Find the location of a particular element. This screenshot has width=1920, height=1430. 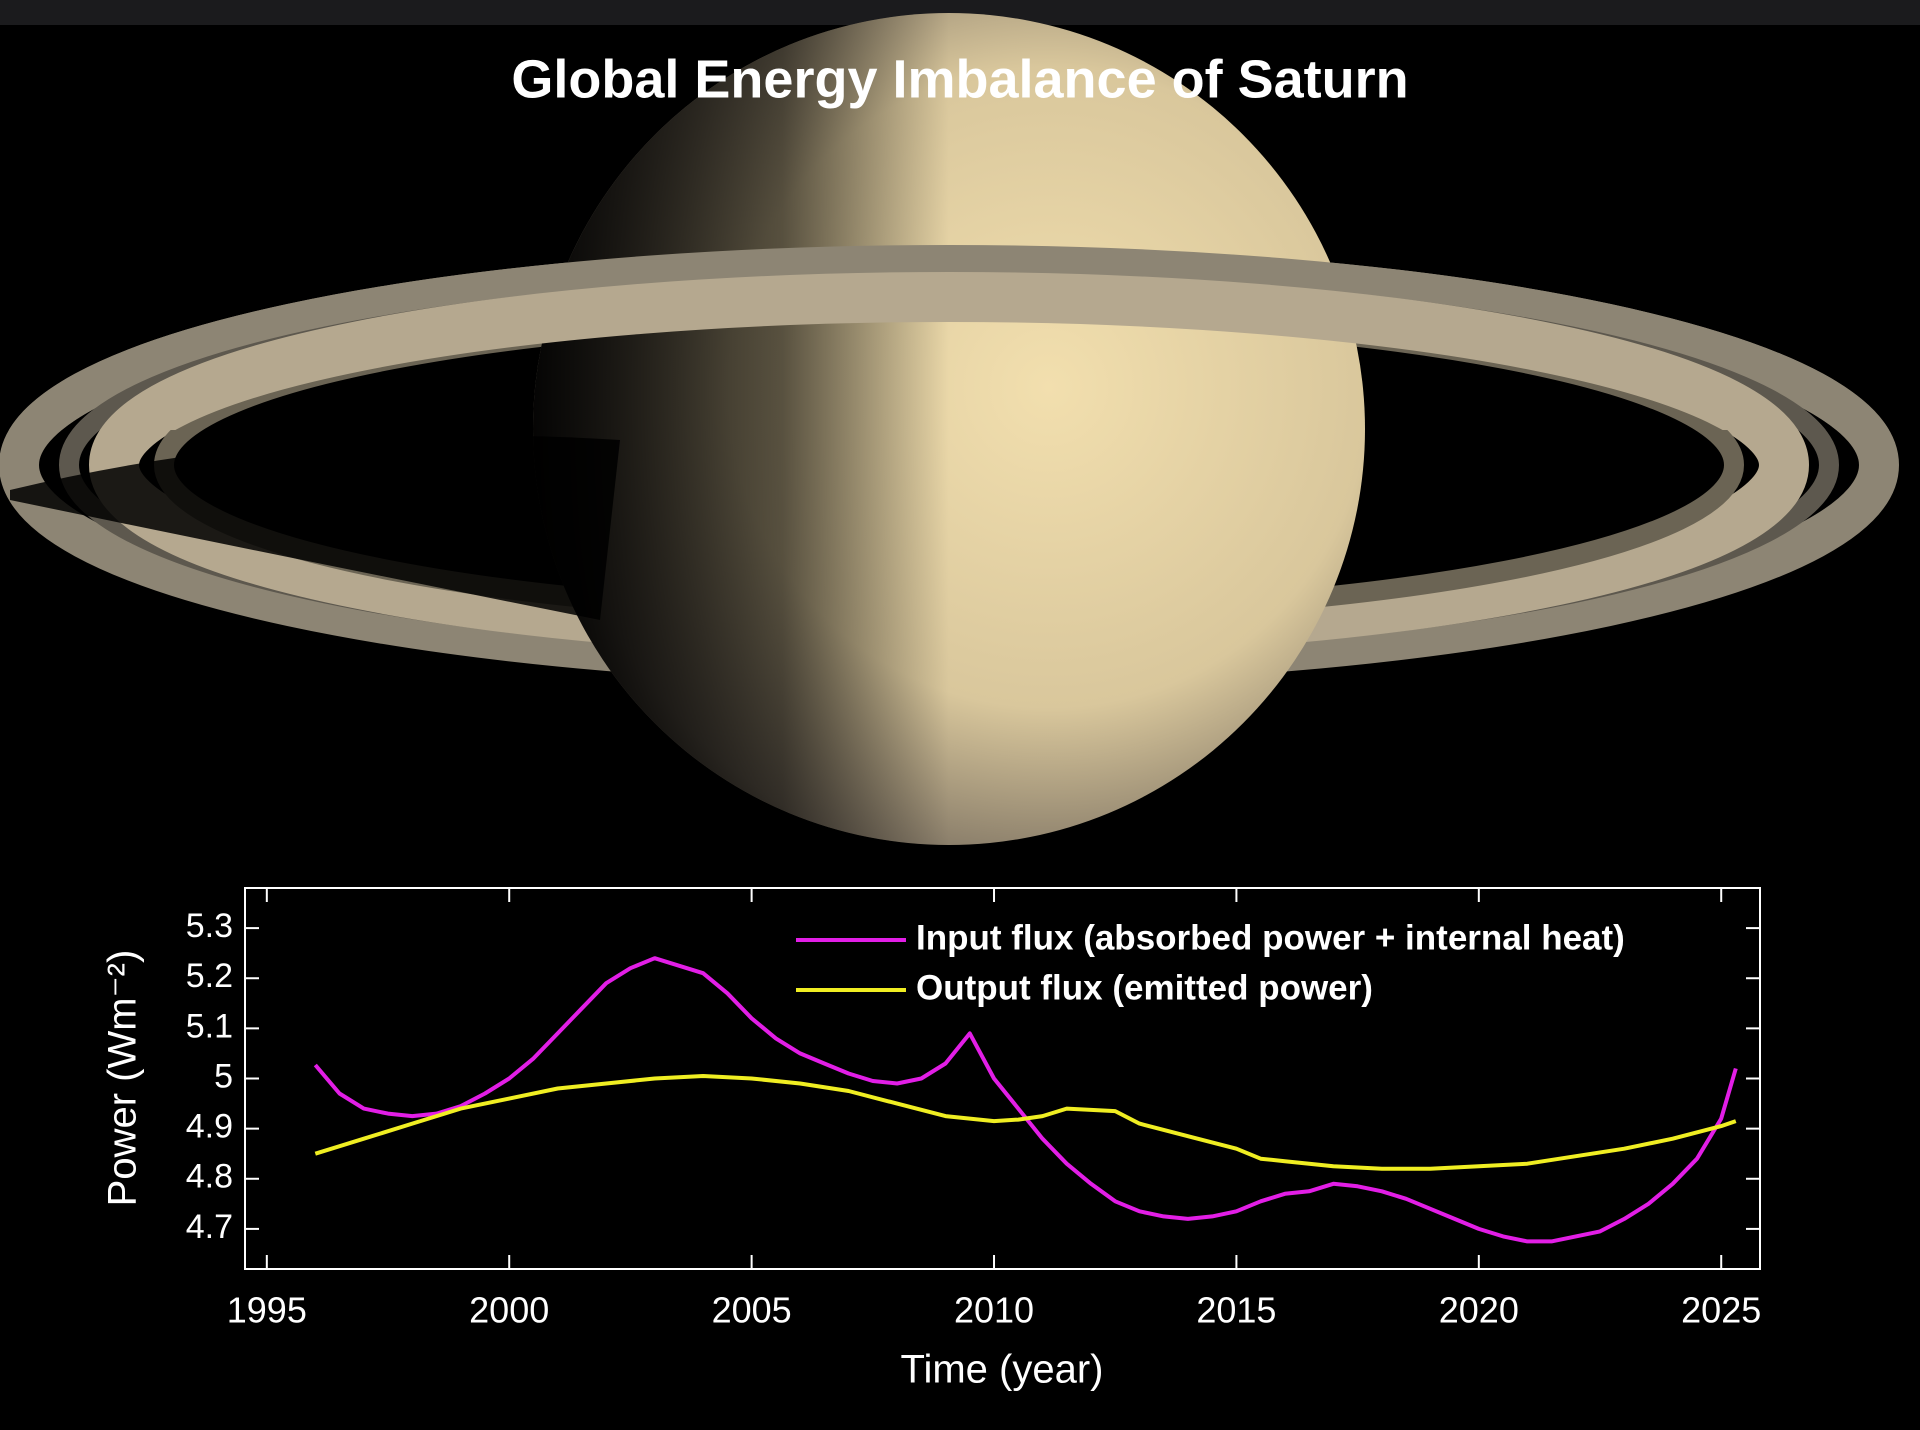

x-tick-label: 2015 is located at coordinates (1236, 1310).